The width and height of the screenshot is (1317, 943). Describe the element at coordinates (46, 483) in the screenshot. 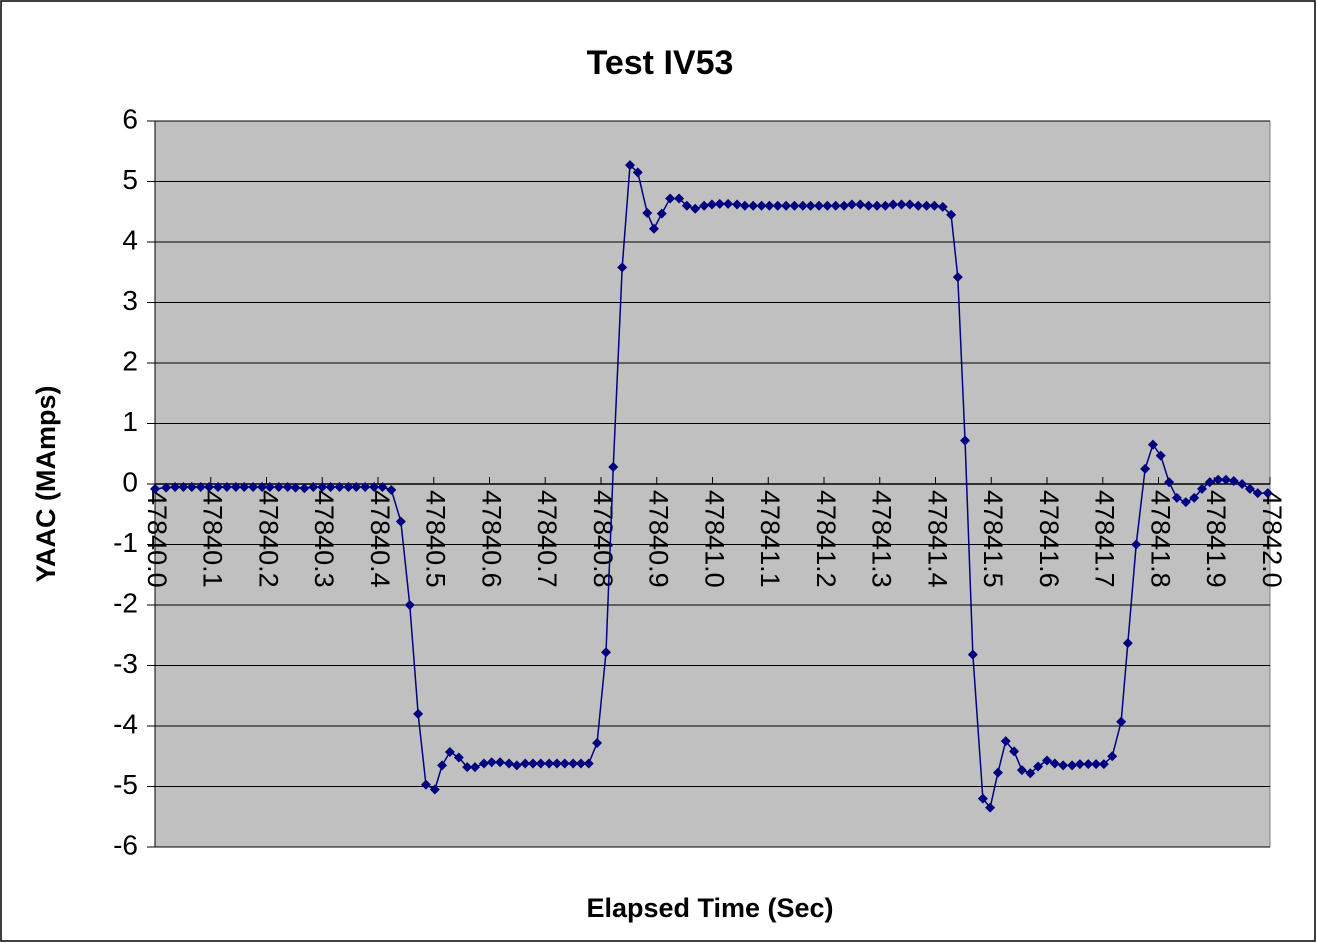

I see `y-axis-label: YAAC (MAmps)` at that location.